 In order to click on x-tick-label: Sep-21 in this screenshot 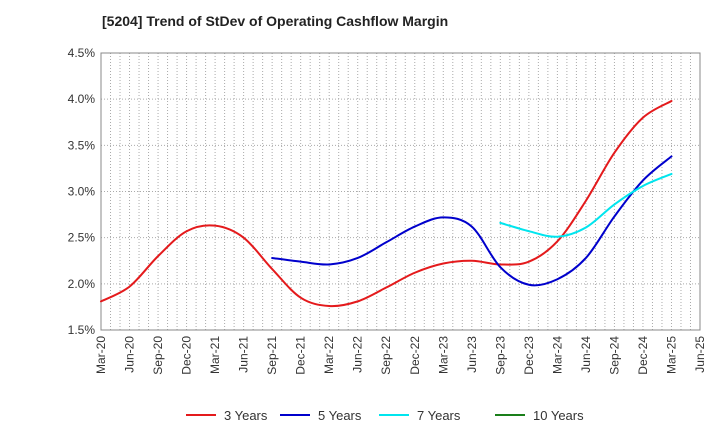, I will do `click(272, 355)`.